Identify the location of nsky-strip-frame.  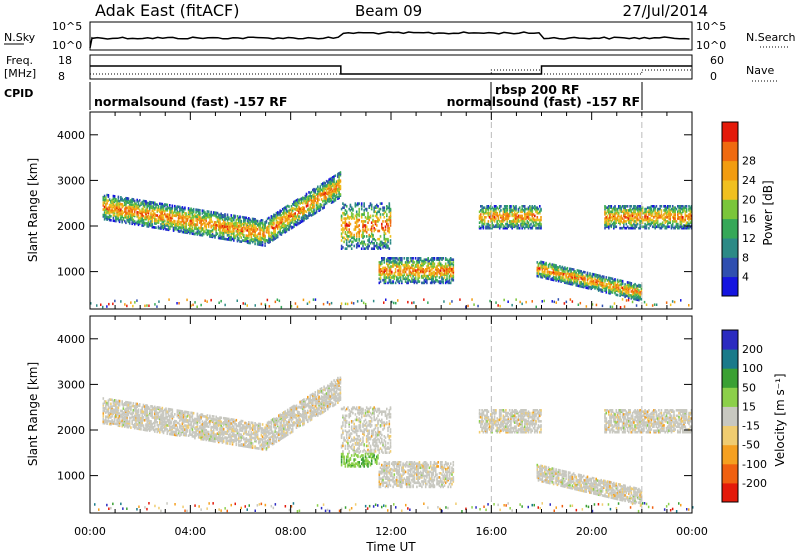
(391, 36).